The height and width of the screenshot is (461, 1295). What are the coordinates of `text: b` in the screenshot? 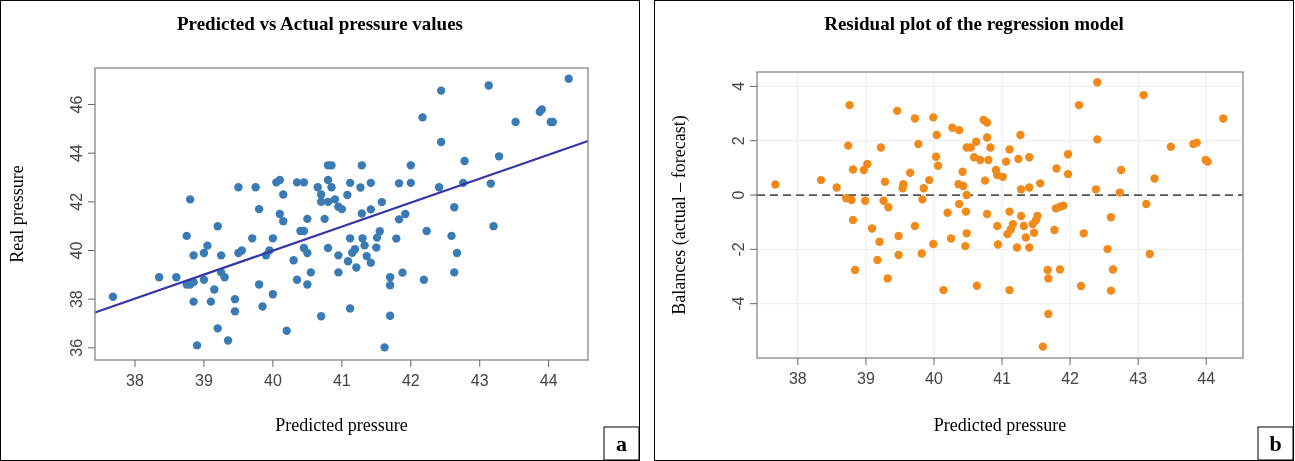 It's located at (1275, 443).